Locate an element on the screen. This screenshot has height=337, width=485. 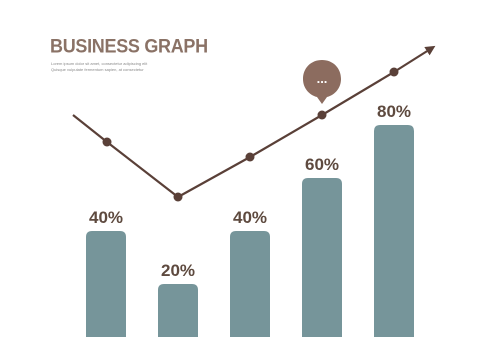
data-label-2: 20% is located at coordinates (178, 270).